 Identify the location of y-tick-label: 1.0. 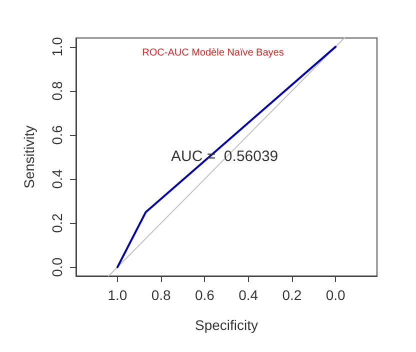
(57, 46).